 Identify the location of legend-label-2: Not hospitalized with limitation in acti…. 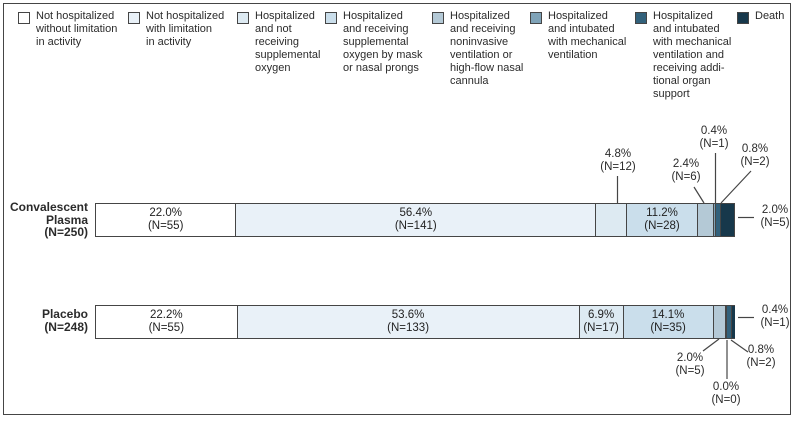
(185, 29).